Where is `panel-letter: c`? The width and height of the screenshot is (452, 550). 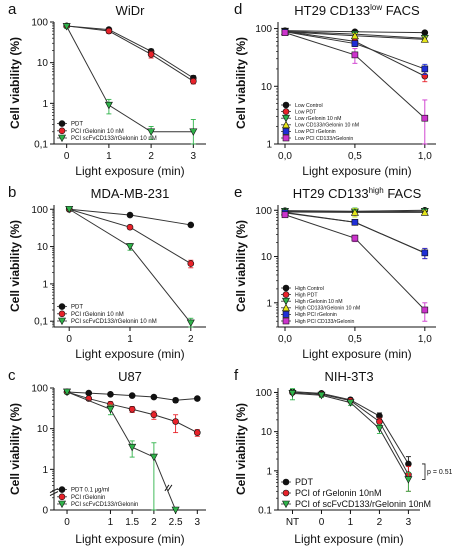
panel-letter: c is located at coordinates (12, 375).